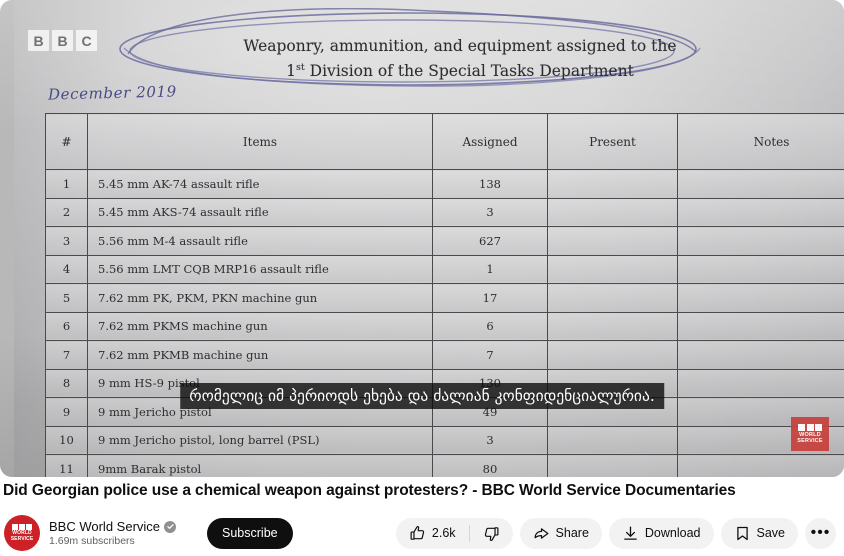  What do you see at coordinates (443, 533) in the screenshot?
I see `like-count: 2.6k` at bounding box center [443, 533].